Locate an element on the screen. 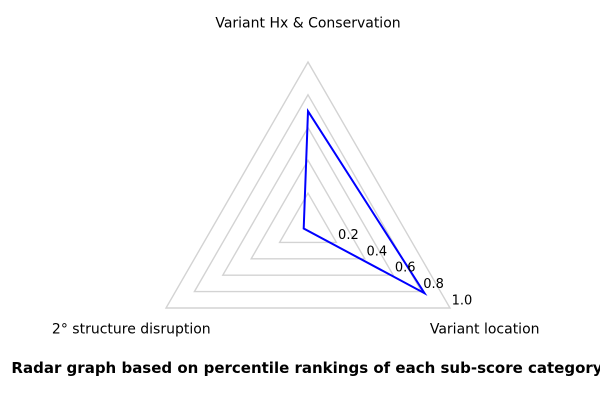 The height and width of the screenshot is (400, 600). axis-label-structure-disruption: 2° structure disruption is located at coordinates (131, 330).